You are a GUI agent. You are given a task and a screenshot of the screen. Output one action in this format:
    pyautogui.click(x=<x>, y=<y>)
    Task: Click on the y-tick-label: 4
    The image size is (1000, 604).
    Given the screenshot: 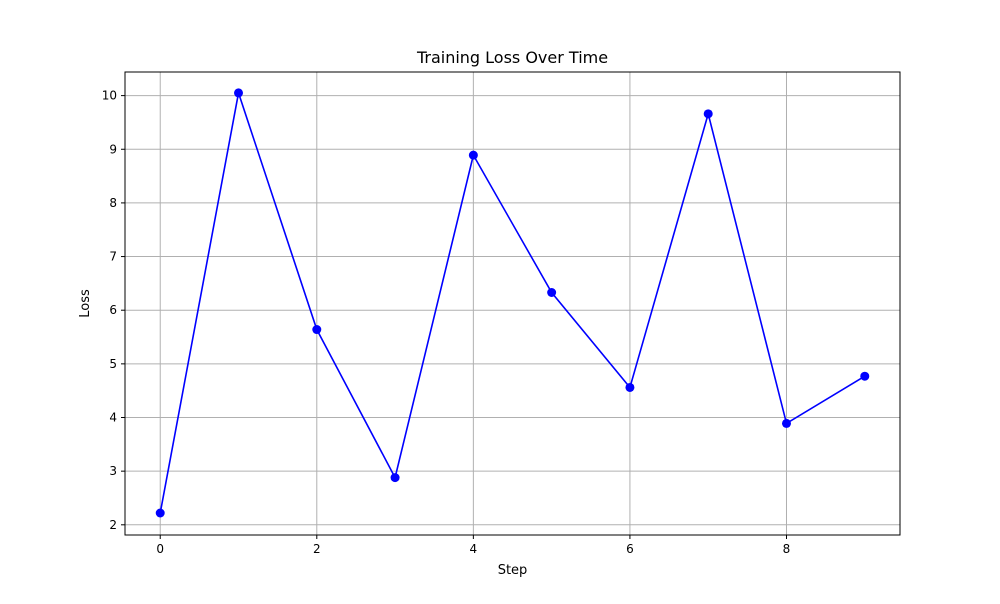 What is the action you would take?
    pyautogui.click(x=113, y=418)
    